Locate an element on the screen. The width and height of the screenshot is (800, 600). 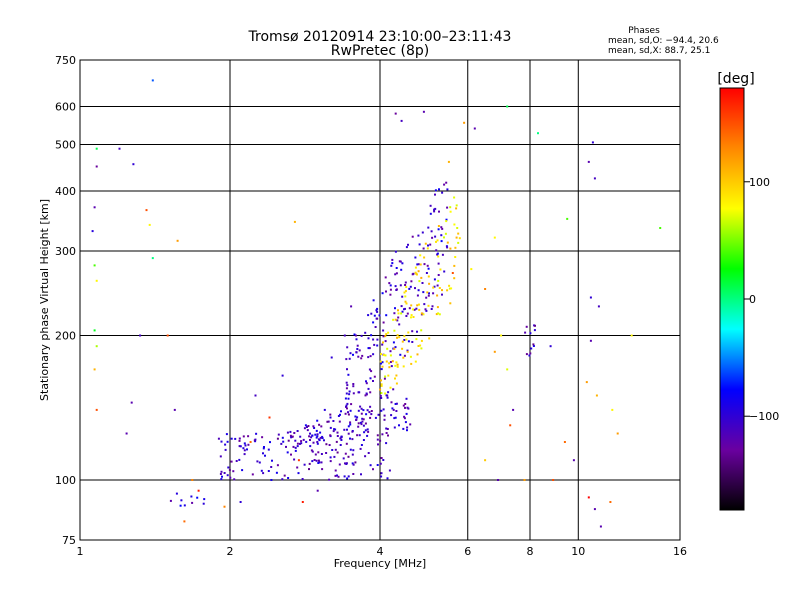
x-tick-label: 8 is located at coordinates (530, 551).